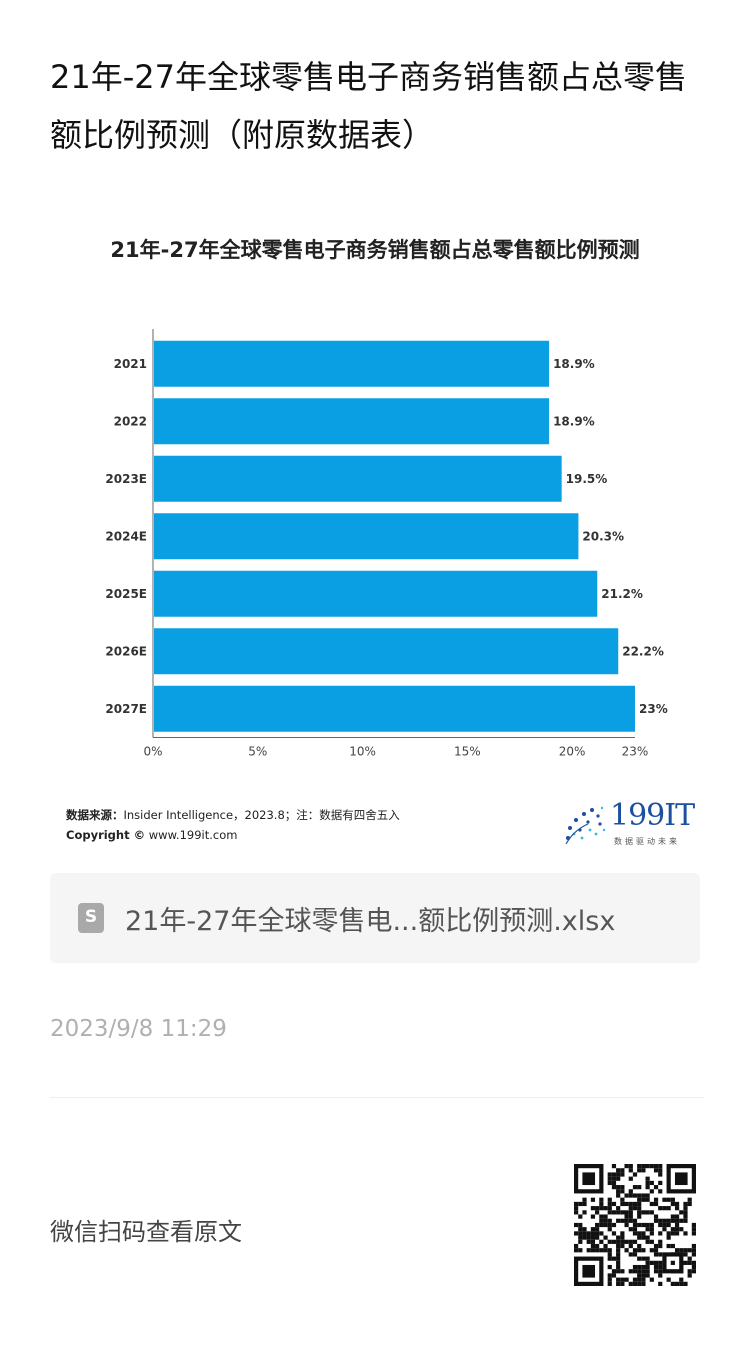  Describe the element at coordinates (257, 752) in the screenshot. I see `x-tick-label: 5%` at that location.